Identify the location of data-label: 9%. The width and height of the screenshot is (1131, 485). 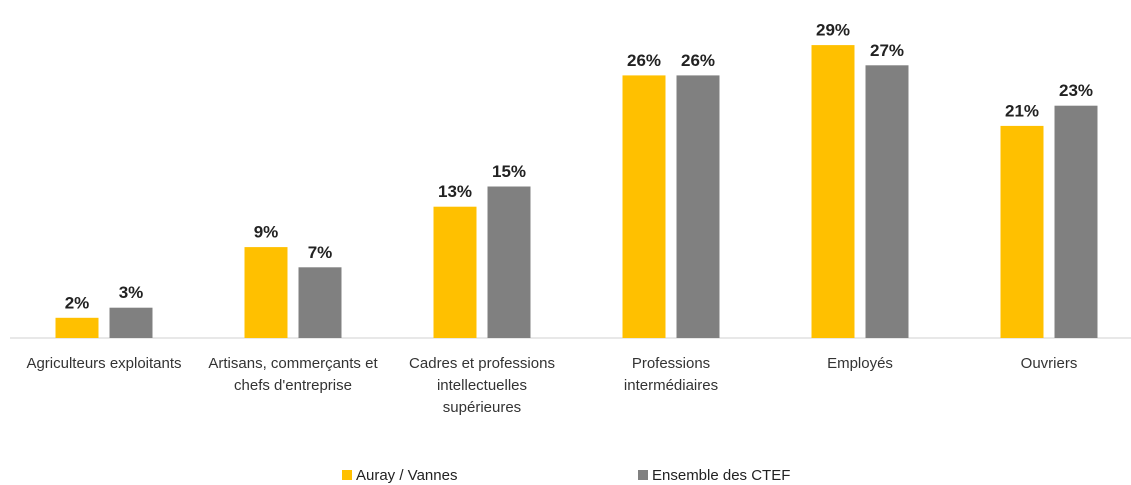
(266, 232).